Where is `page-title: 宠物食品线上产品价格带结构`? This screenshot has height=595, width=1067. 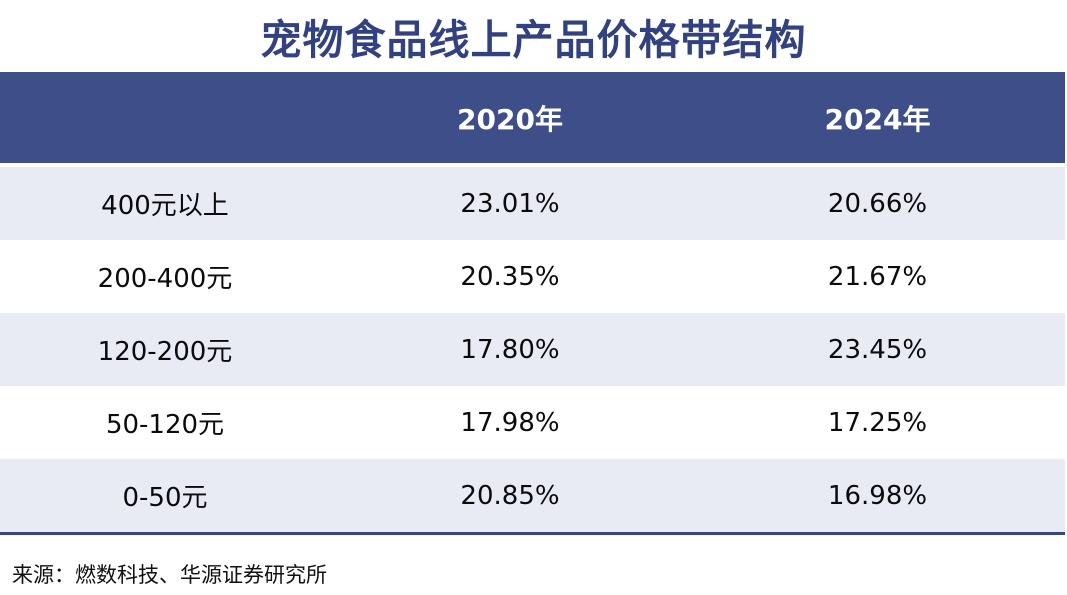
page-title: 宠物食品线上产品价格带结构 is located at coordinates (533, 40).